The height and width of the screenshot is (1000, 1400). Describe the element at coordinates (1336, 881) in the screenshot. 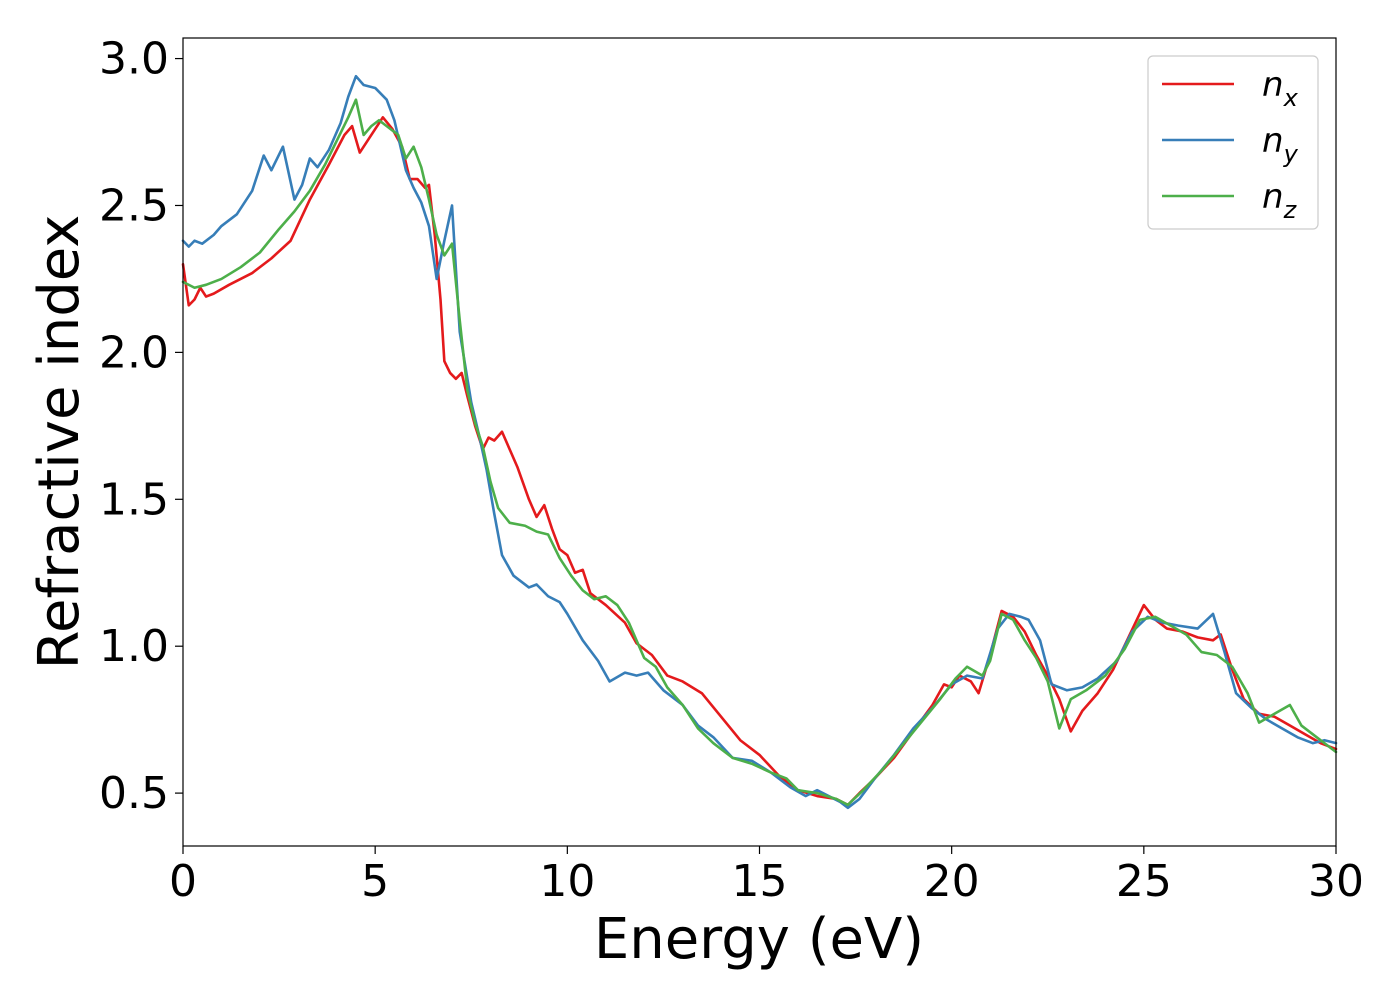

I see `x-tick-label: 30` at that location.